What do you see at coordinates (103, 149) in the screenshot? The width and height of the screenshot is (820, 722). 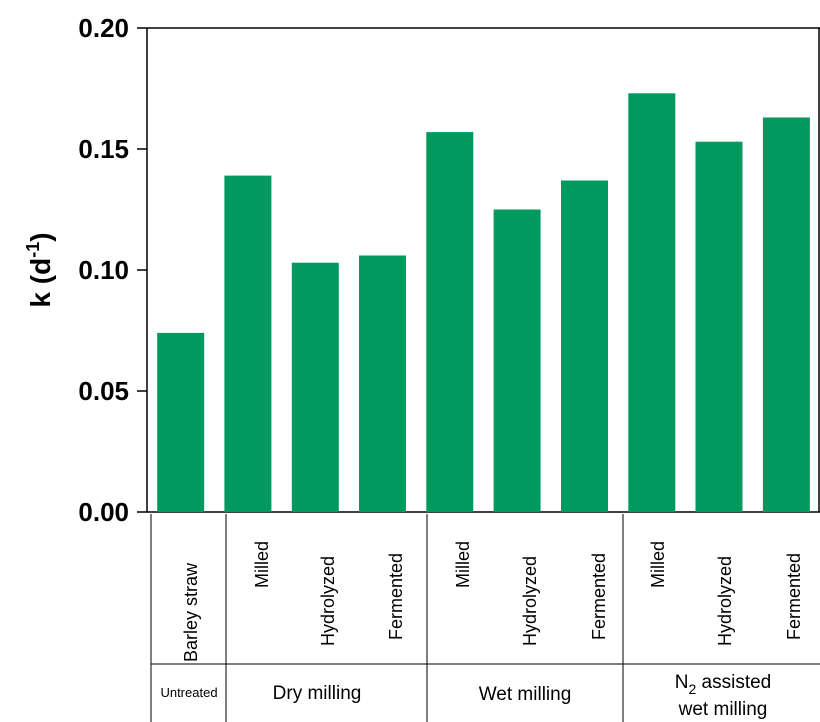 I see `y-tick-label: 0.15` at bounding box center [103, 149].